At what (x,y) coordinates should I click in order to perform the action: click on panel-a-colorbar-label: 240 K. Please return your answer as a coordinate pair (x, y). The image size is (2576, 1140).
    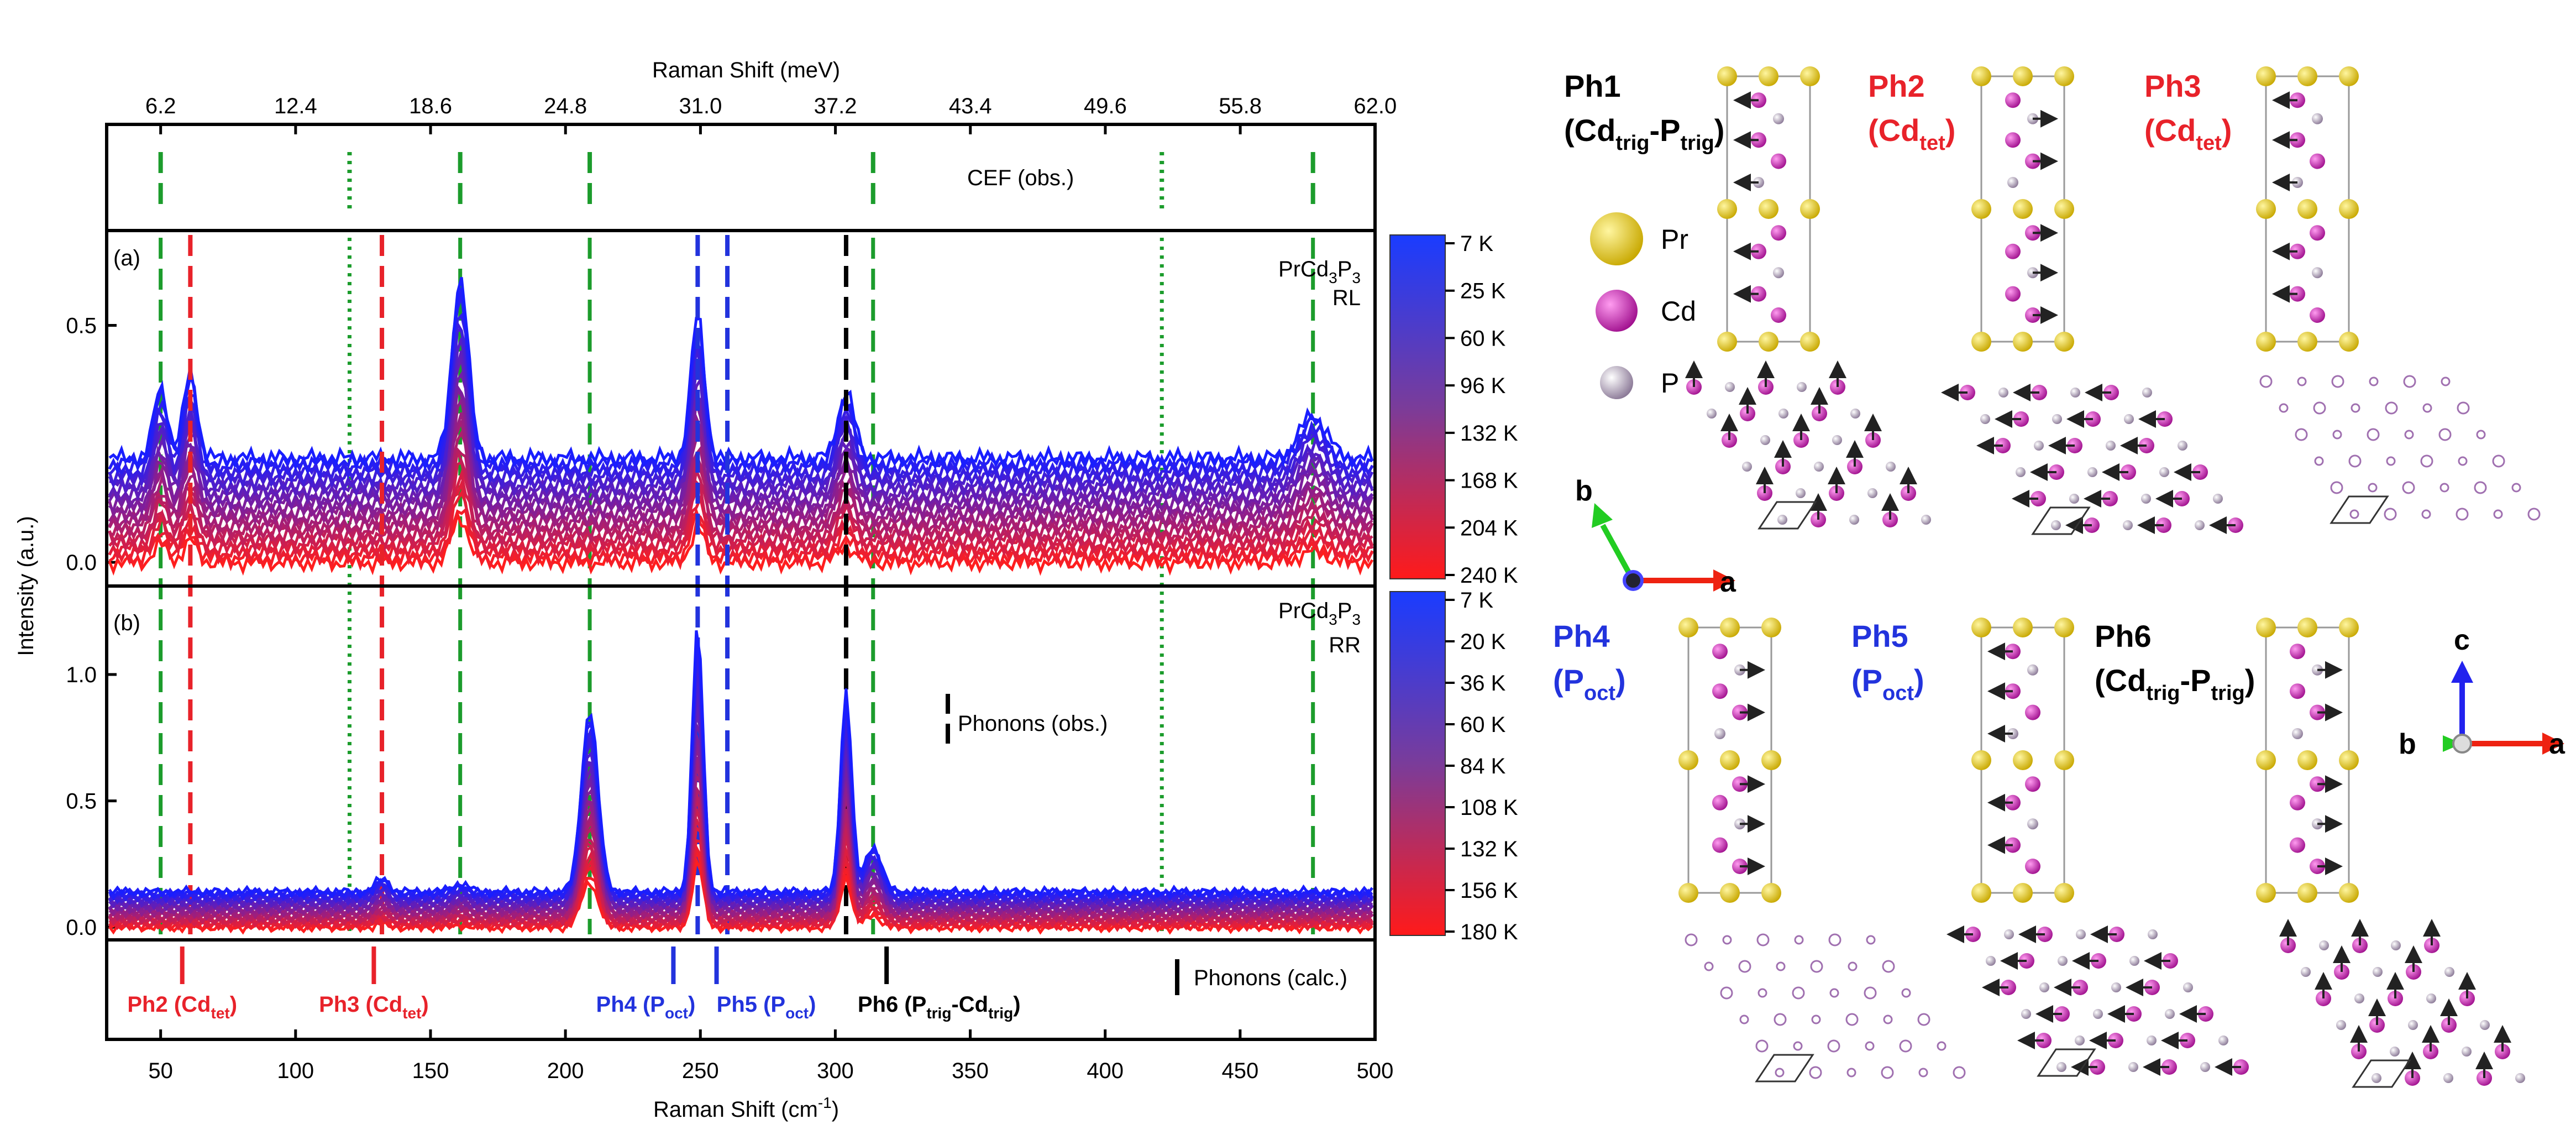
    Looking at the image, I should click on (1489, 575).